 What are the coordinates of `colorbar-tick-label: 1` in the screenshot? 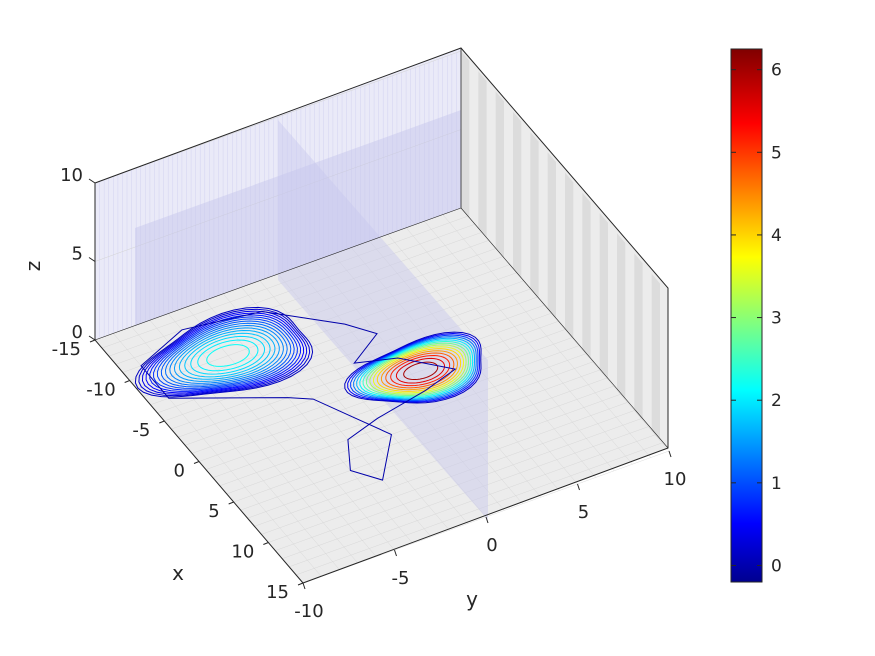 It's located at (776, 484).